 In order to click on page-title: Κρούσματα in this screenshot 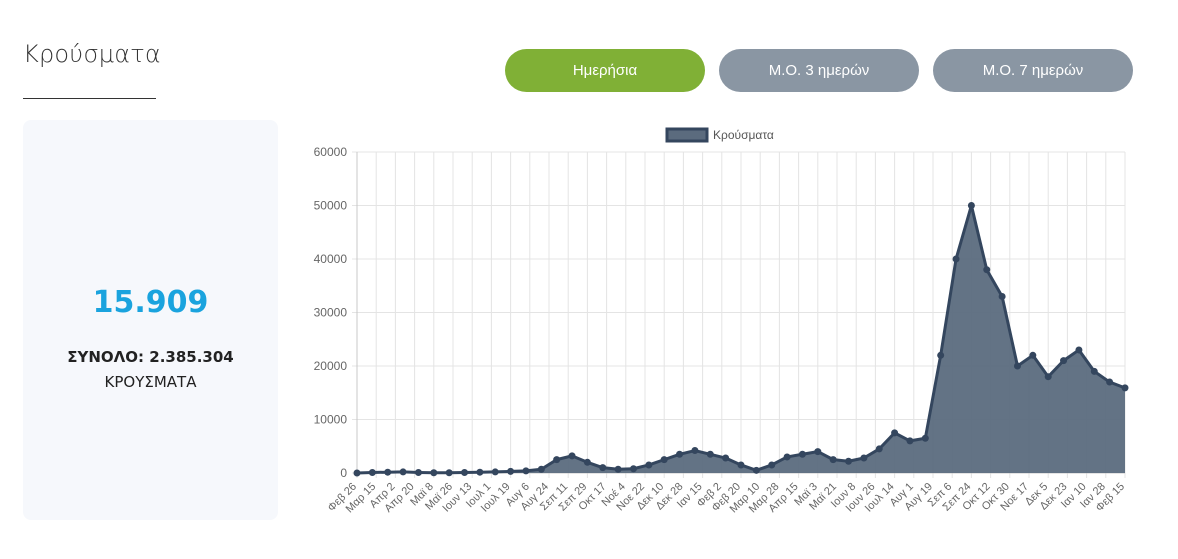, I will do `click(92, 54)`.